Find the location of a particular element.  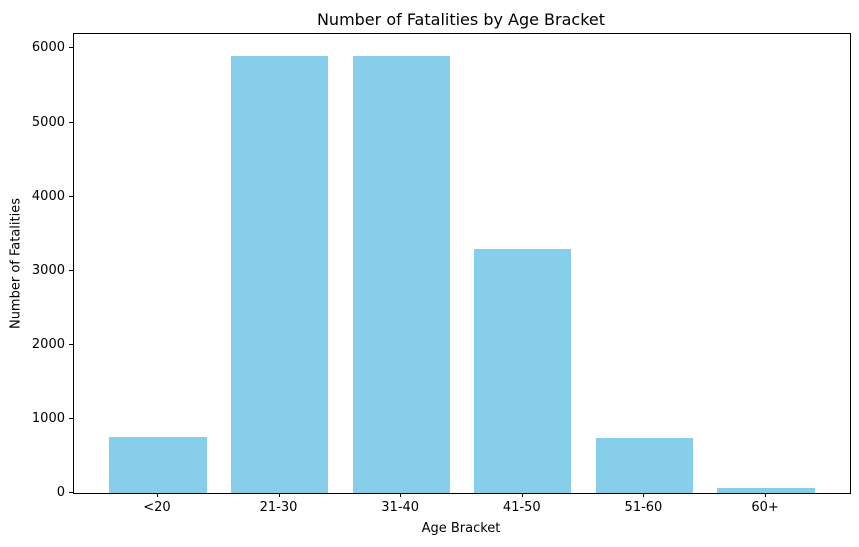

y-tick-label: 0 is located at coordinates (60, 492).